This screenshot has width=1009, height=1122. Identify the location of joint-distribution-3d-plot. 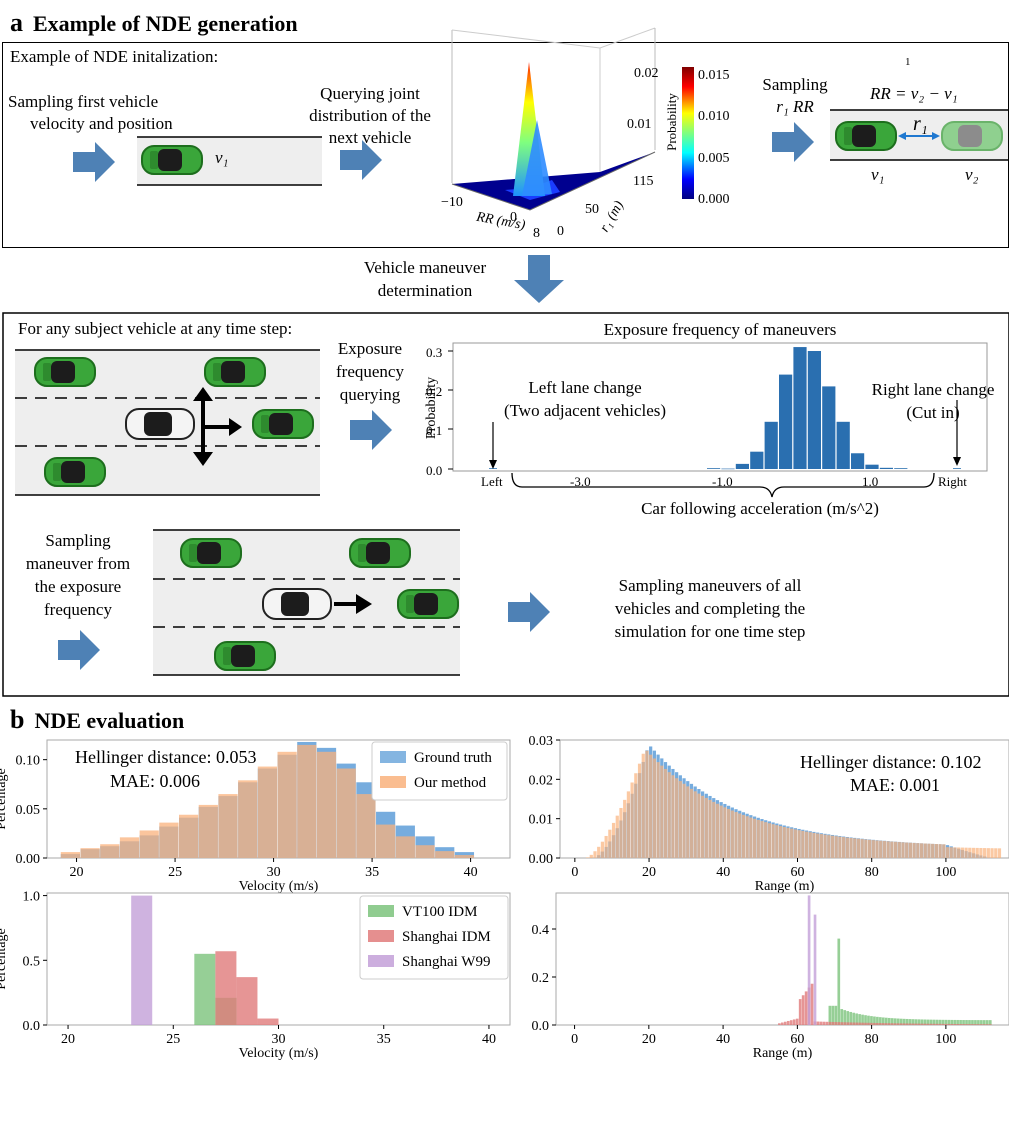
(553, 119).